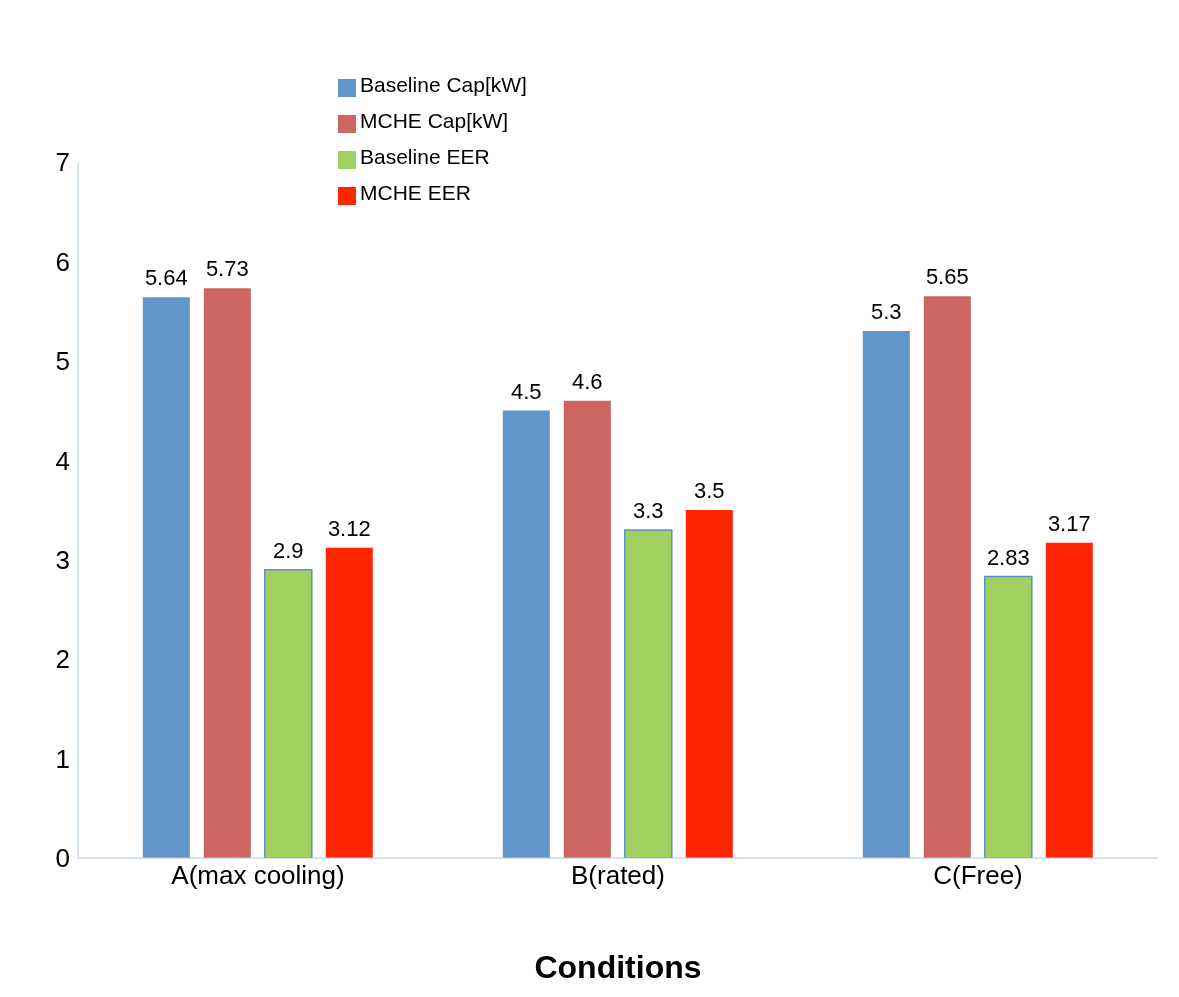 The height and width of the screenshot is (997, 1179). What do you see at coordinates (227, 269) in the screenshot?
I see `data-label: 5.73` at bounding box center [227, 269].